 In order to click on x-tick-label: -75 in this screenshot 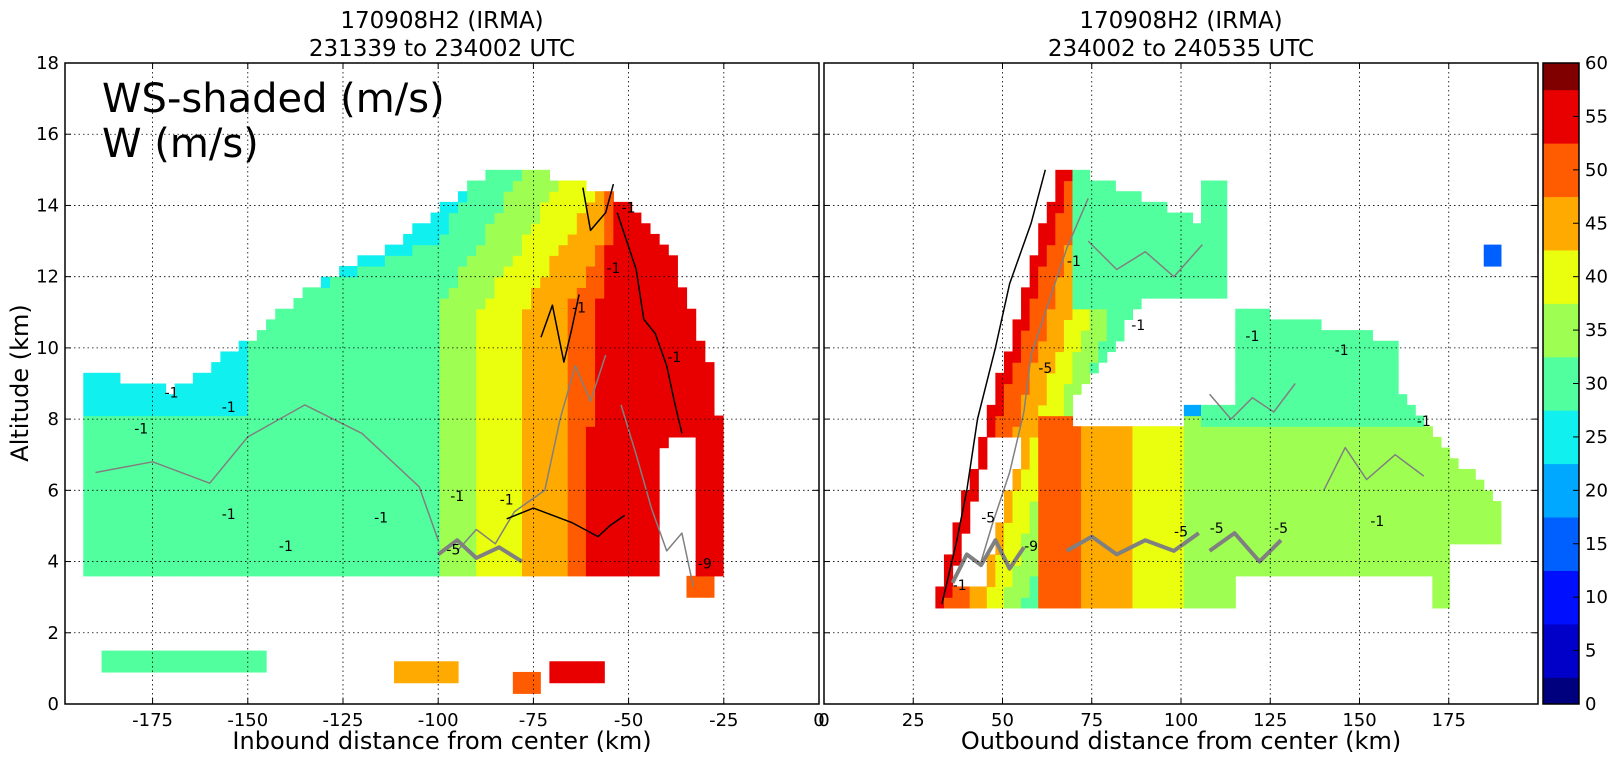, I will do `click(533, 720)`.